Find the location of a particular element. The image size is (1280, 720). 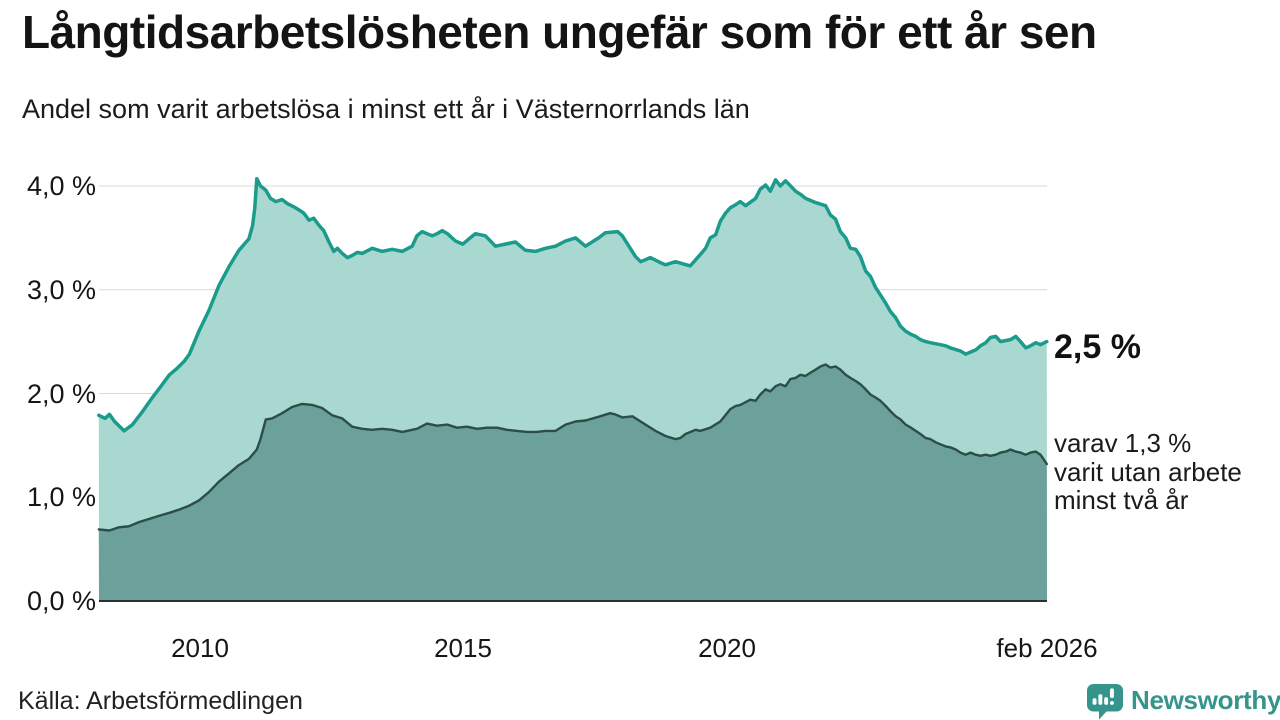

x-tick-label: 2020 is located at coordinates (727, 648).